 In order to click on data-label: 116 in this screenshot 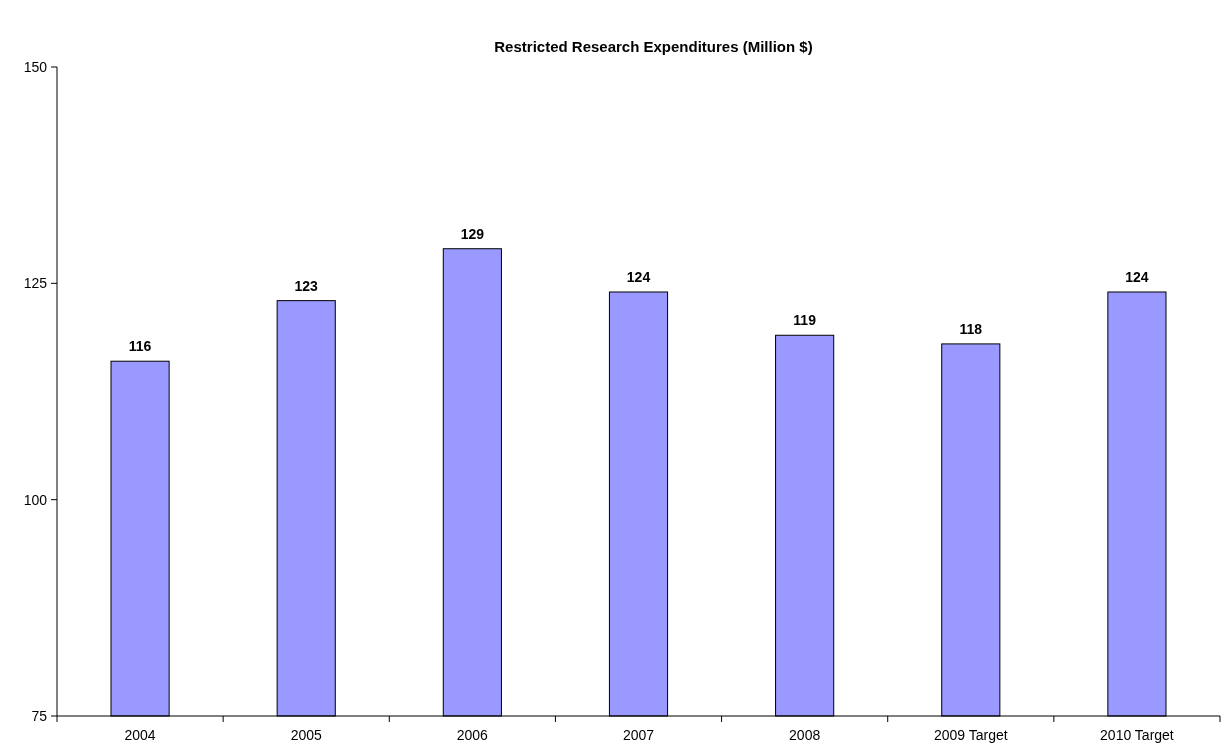, I will do `click(140, 346)`.